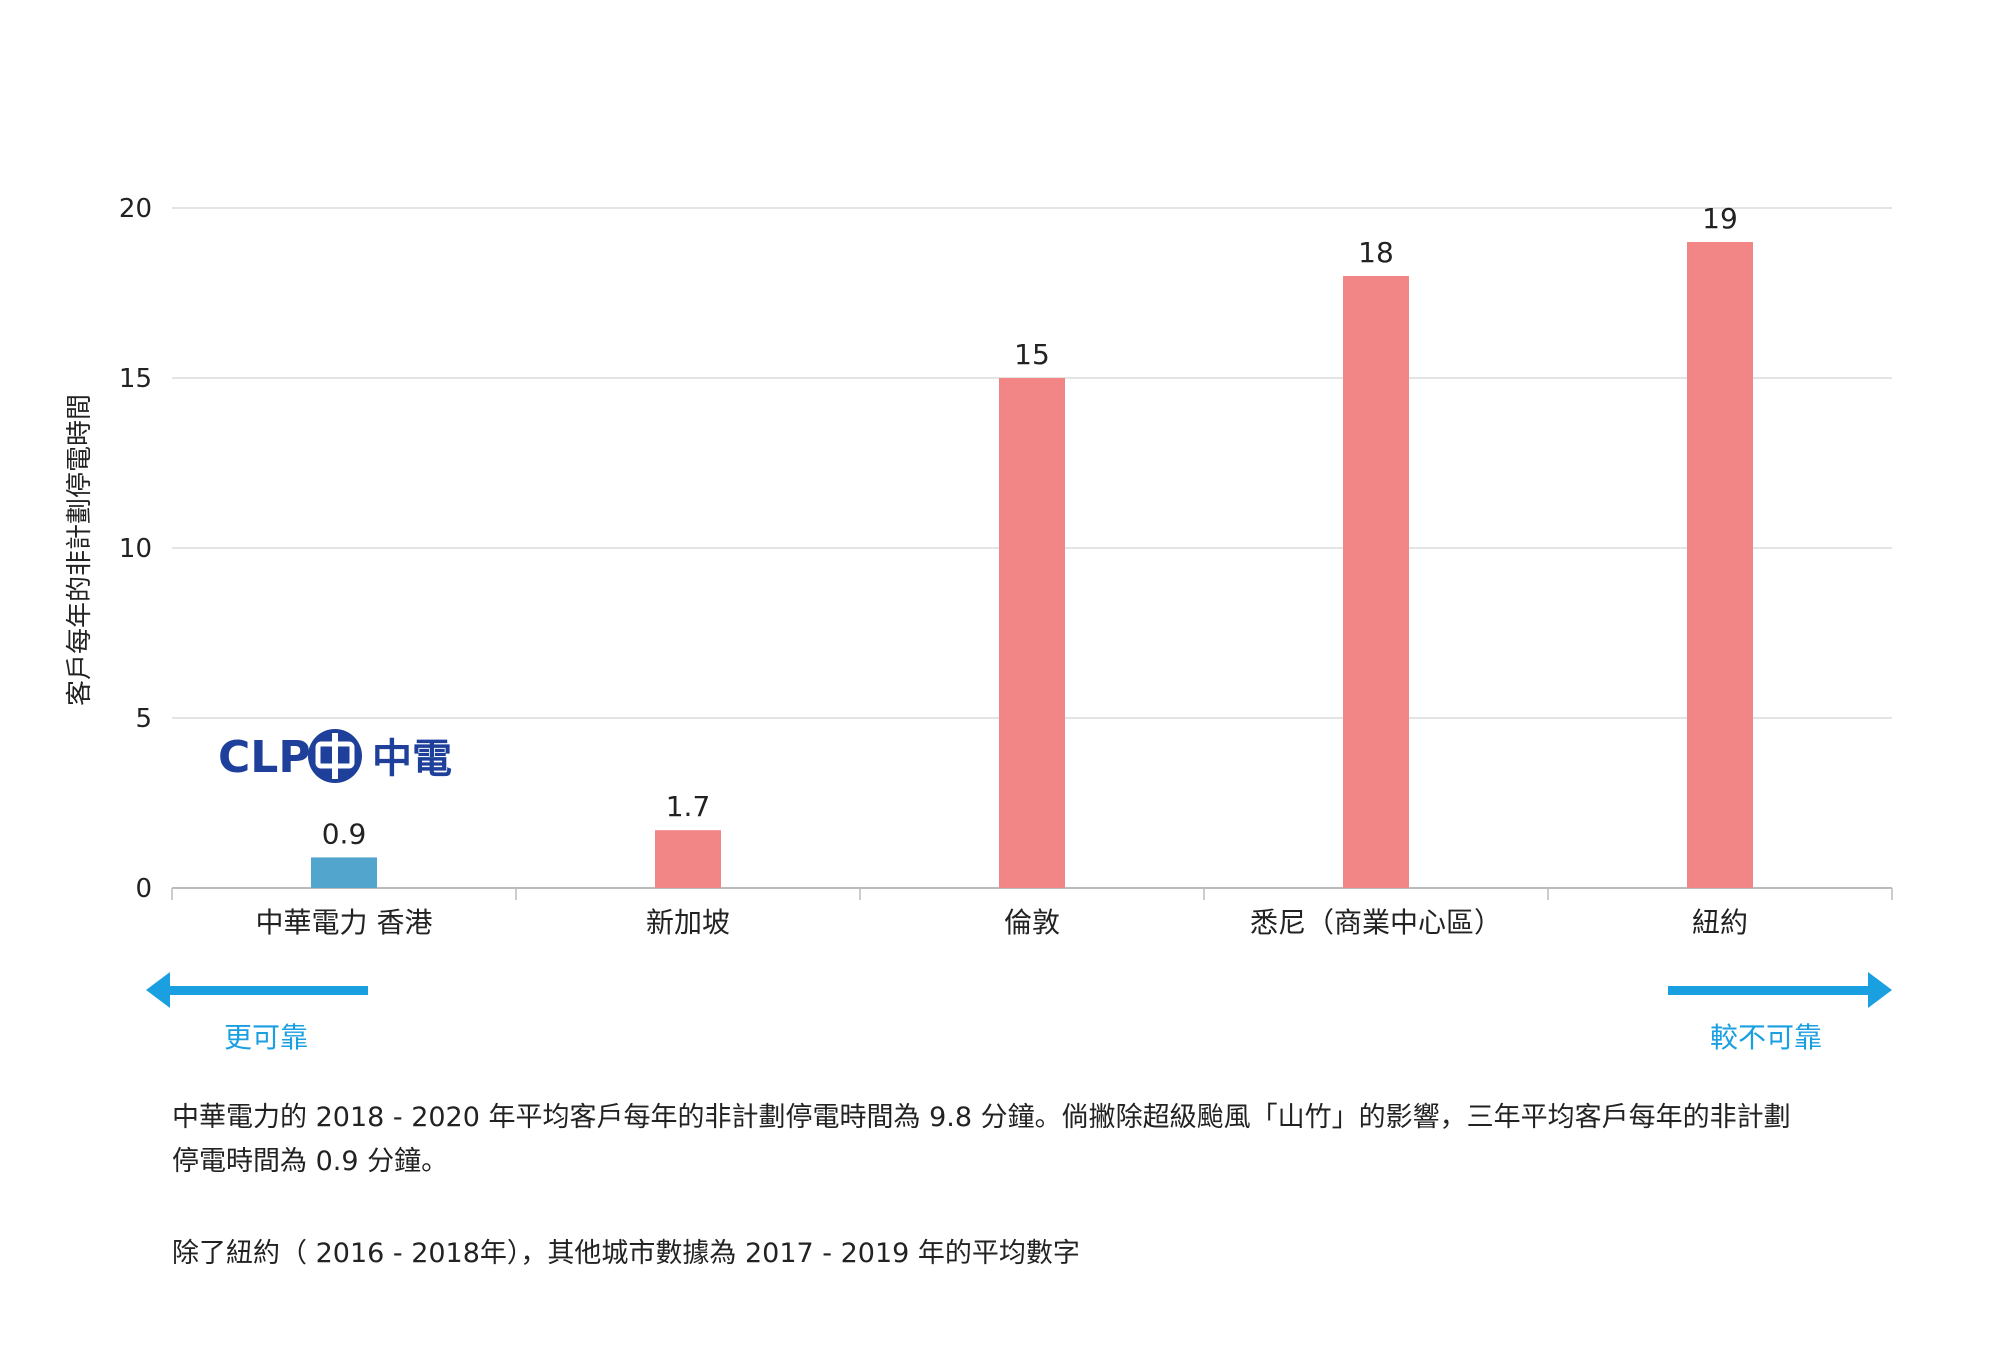 The height and width of the screenshot is (1364, 2000). What do you see at coordinates (344, 833) in the screenshot?
I see `value-label: 0.9` at bounding box center [344, 833].